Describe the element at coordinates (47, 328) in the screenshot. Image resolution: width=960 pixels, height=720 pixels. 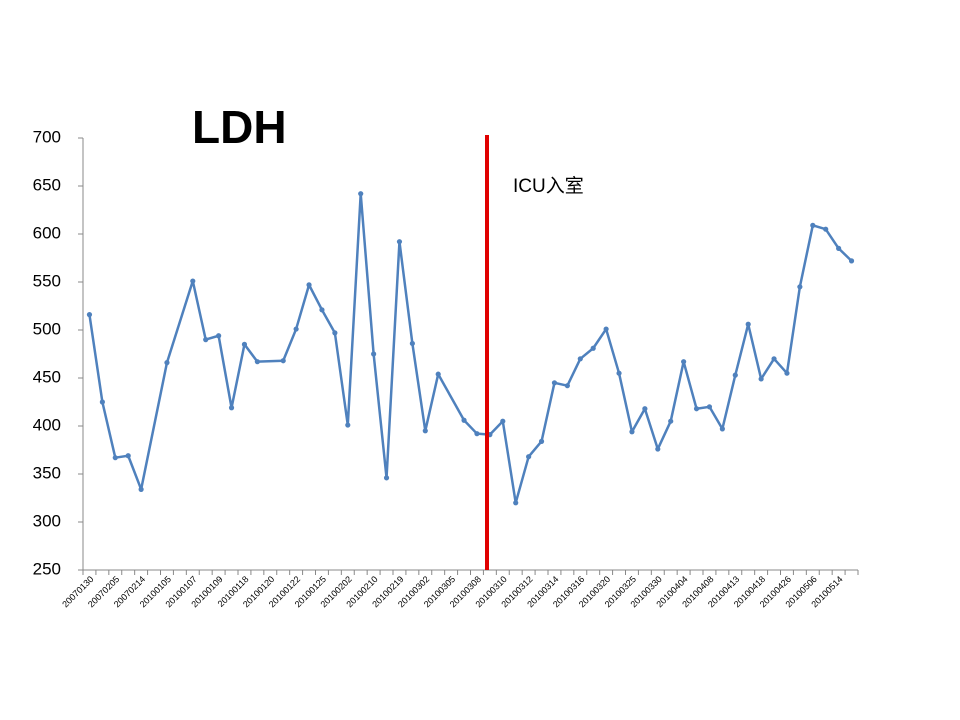
I see `y-tick-label: 500` at that location.